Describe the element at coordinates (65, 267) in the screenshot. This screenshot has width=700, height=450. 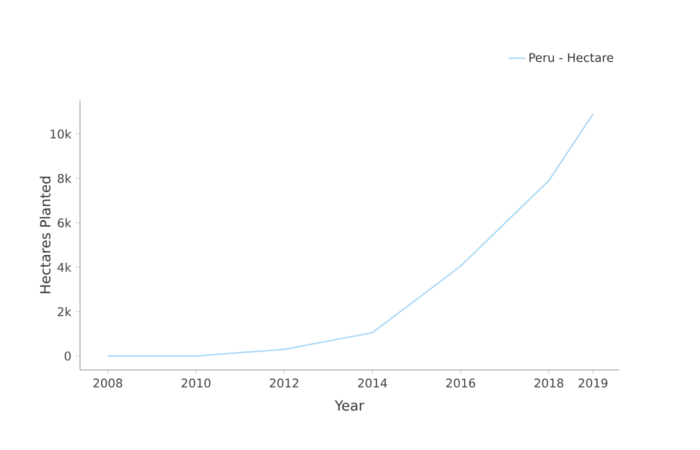
I see `y-tick-label: 4k` at that location.